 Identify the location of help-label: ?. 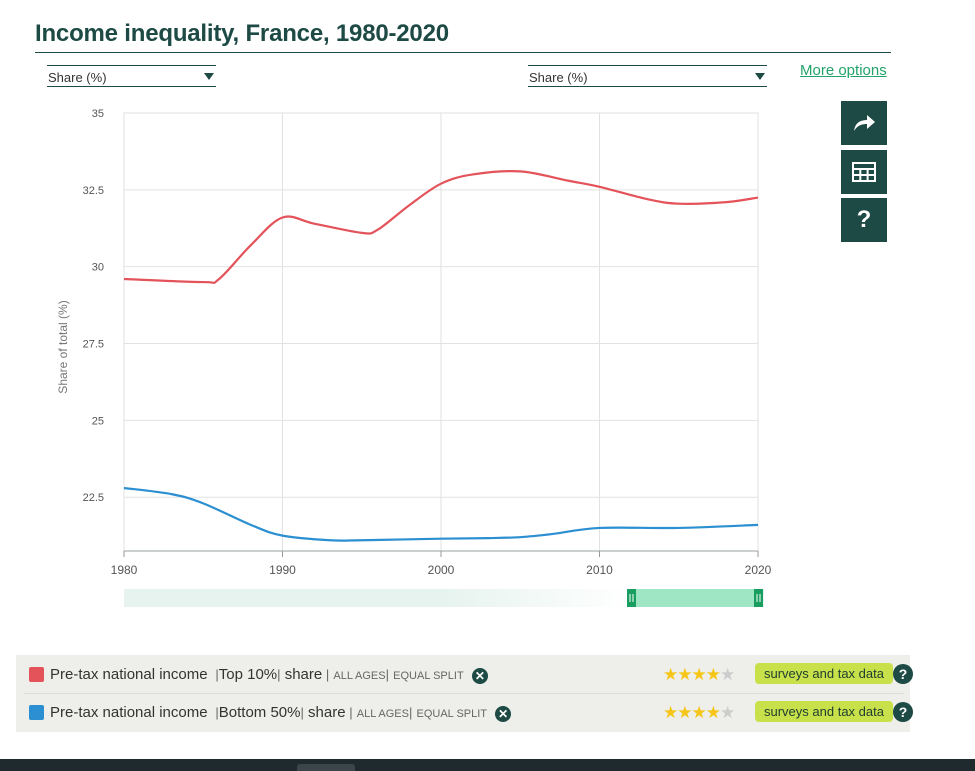
(864, 219).